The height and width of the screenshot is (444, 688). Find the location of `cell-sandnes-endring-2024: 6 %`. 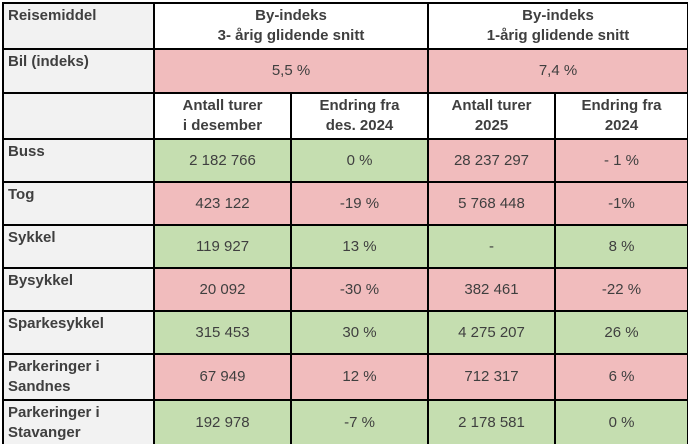

cell-sandnes-endring-2024: 6 % is located at coordinates (620, 377).